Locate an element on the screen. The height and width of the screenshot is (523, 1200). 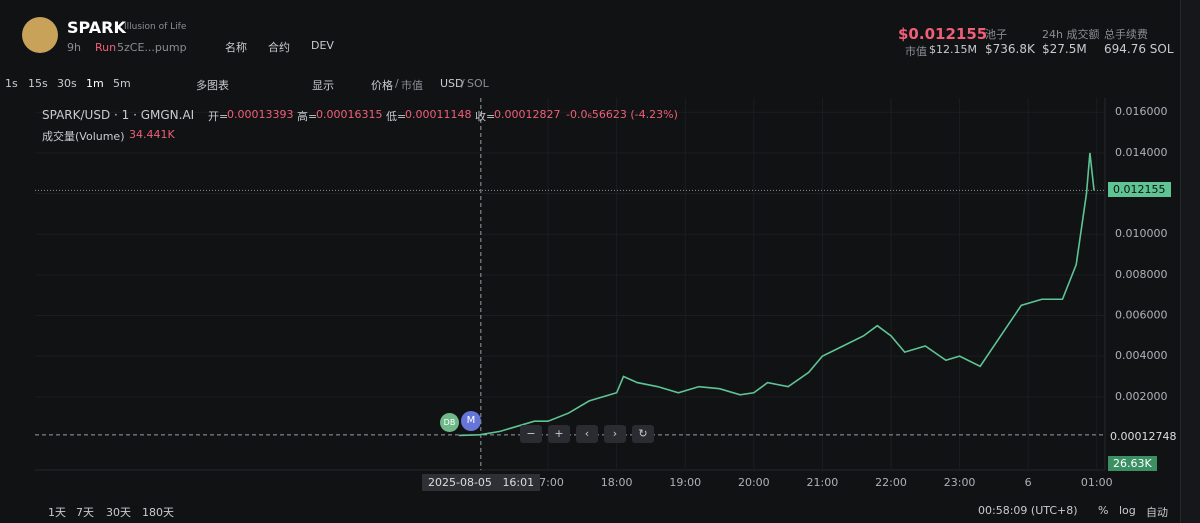
y-tick-label: 0.014000 is located at coordinates (1141, 152).